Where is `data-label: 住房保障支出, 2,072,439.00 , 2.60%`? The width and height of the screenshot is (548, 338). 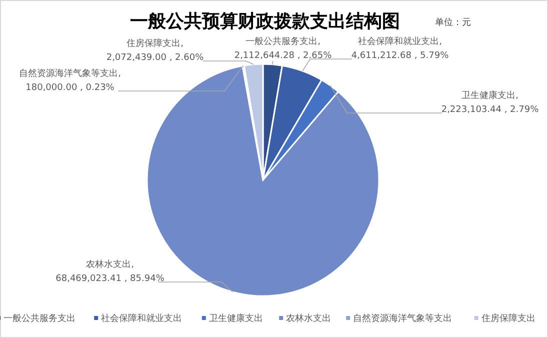
data-label: 住房保障支出, 2,072,439.00 , 2.60% is located at coordinates (155, 50).